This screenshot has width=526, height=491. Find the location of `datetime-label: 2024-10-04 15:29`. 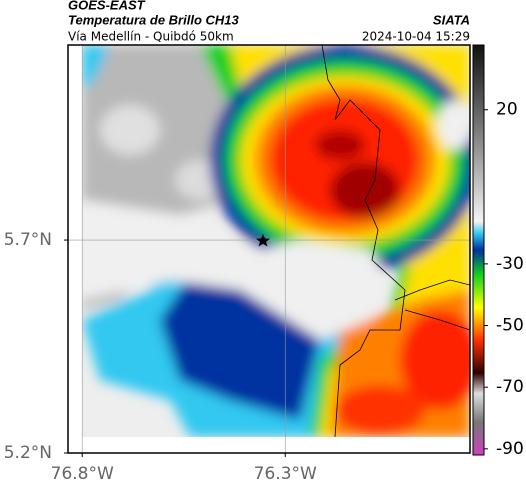

datetime-label: 2024-10-04 15:29 is located at coordinates (416, 37).